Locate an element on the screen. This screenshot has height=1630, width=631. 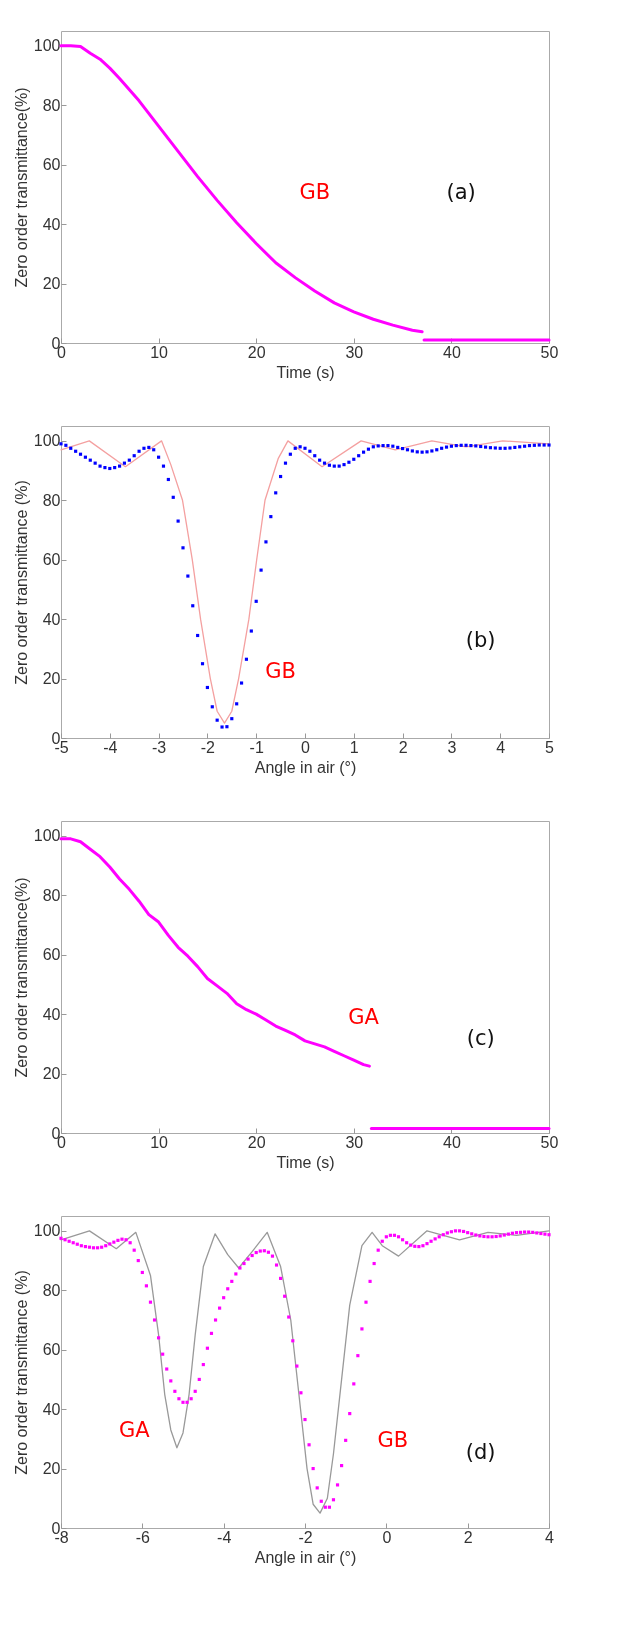
annotation: (b) is located at coordinates (480, 640).